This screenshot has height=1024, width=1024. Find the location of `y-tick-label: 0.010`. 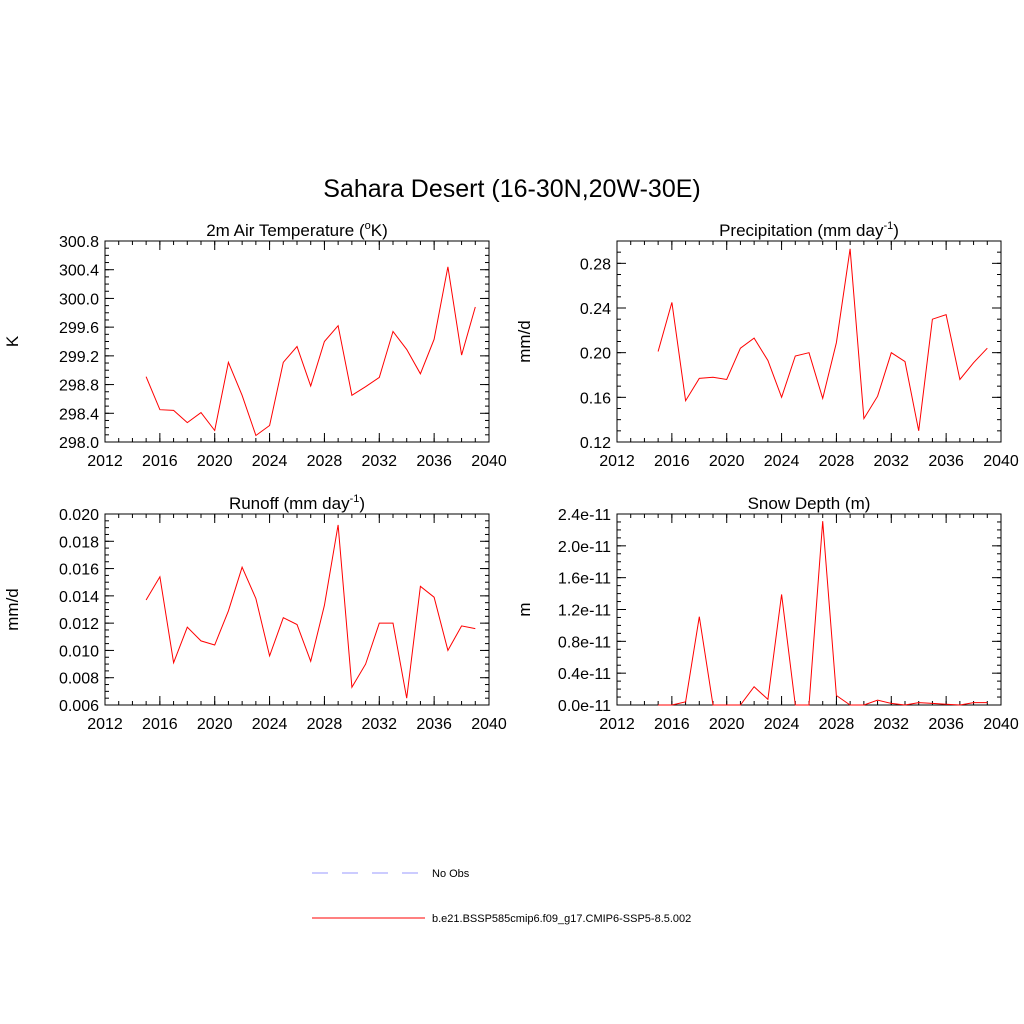

y-tick-label: 0.010 is located at coordinates (79, 651).